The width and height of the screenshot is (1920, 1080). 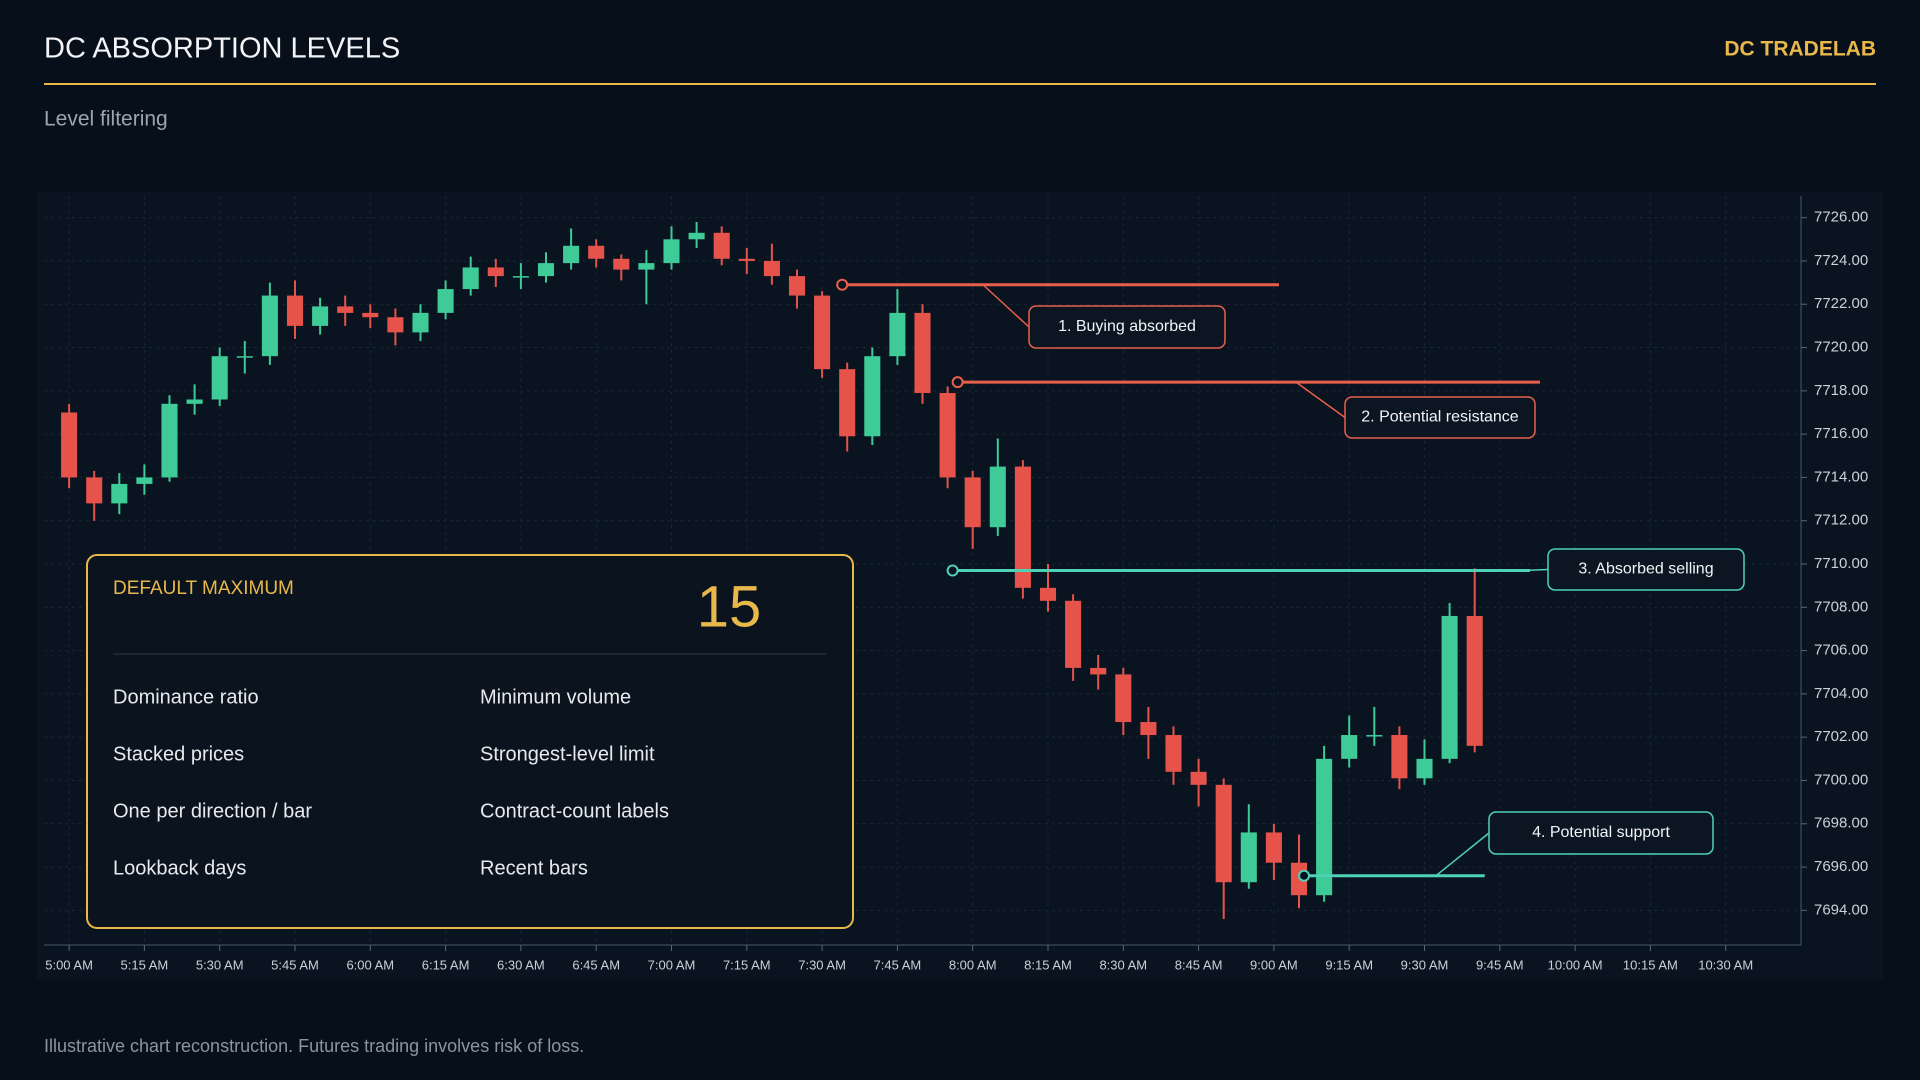 What do you see at coordinates (672, 964) in the screenshot?
I see `x-tick-label: 7:00 AM` at bounding box center [672, 964].